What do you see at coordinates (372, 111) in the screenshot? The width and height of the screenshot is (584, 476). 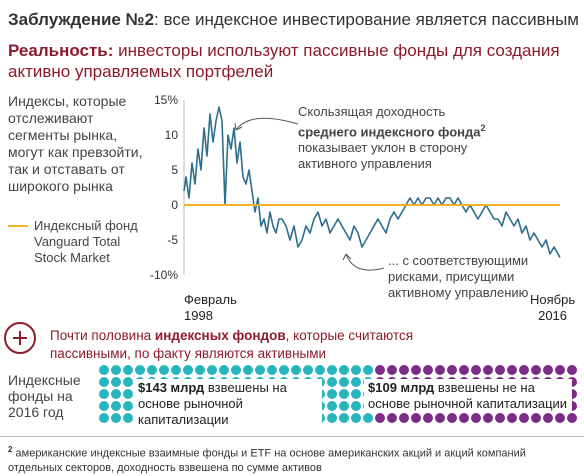 I see `annotation-top-line1: Скользящая доходность` at bounding box center [372, 111].